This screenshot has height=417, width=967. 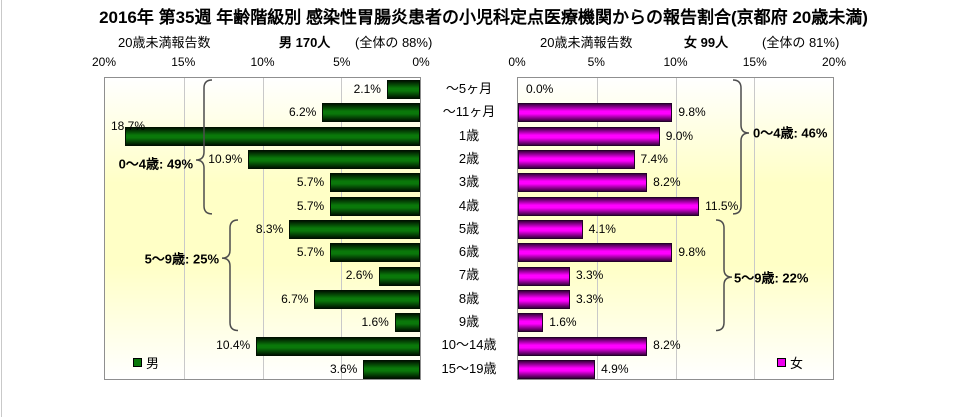 What do you see at coordinates (469, 275) in the screenshot?
I see `age-category-label: 7歳` at bounding box center [469, 275].